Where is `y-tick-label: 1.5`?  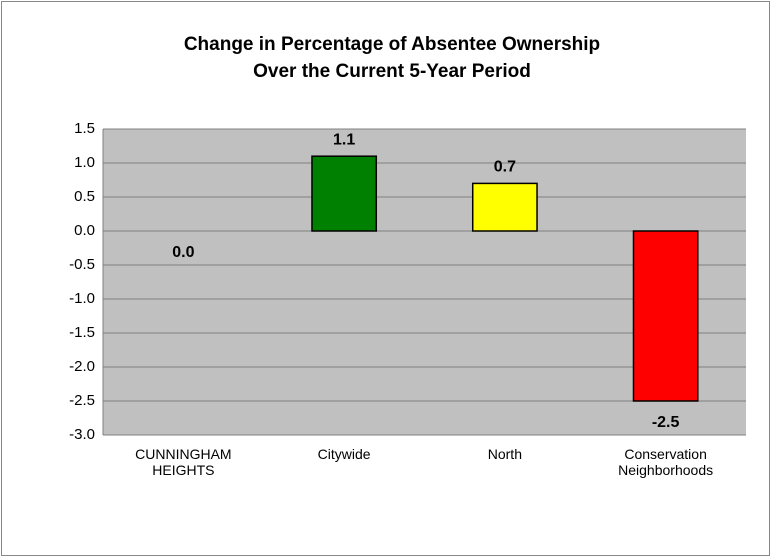
y-tick-label: 1.5 is located at coordinates (84, 128).